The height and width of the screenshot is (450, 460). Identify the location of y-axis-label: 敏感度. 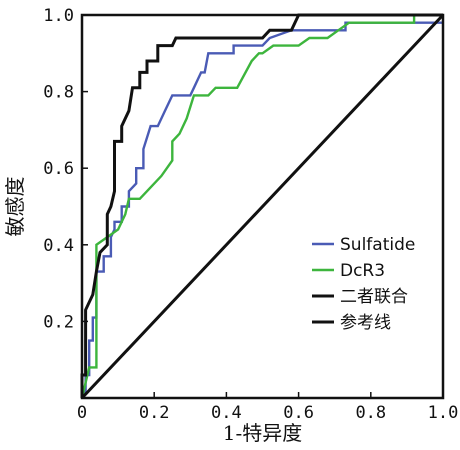
(15, 207).